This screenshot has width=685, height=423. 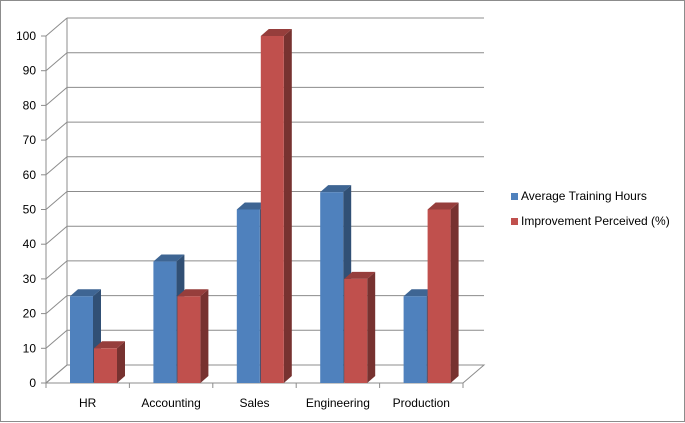 I want to click on y-tick-label: 60, so click(x=30, y=175).